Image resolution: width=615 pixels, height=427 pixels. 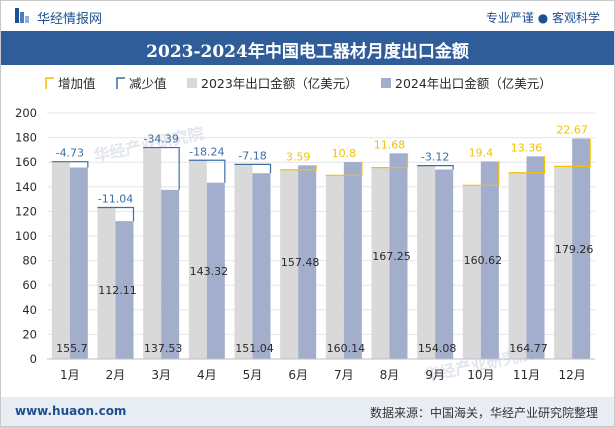 What do you see at coordinates (481, 152) in the screenshot?
I see `change-label: 19.4` at bounding box center [481, 152].